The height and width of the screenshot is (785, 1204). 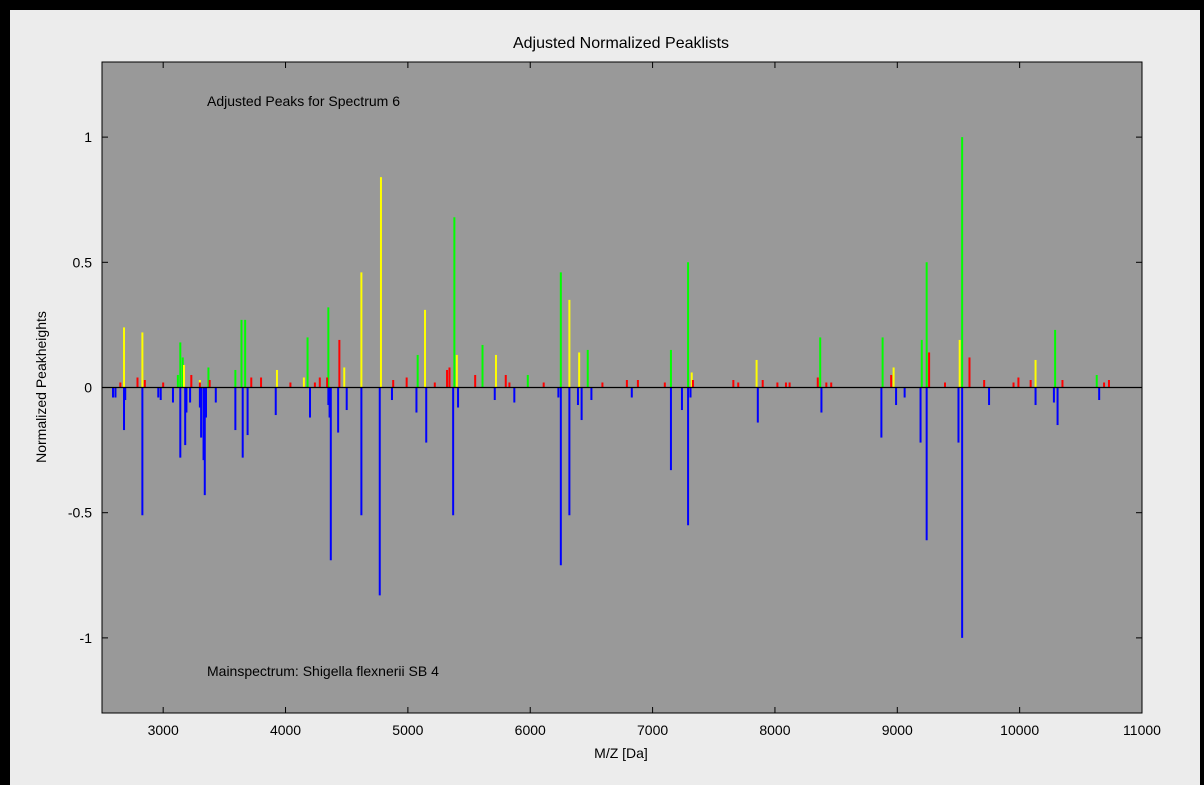 What do you see at coordinates (83, 262) in the screenshot?
I see `y-tick-label: 0.5` at bounding box center [83, 262].